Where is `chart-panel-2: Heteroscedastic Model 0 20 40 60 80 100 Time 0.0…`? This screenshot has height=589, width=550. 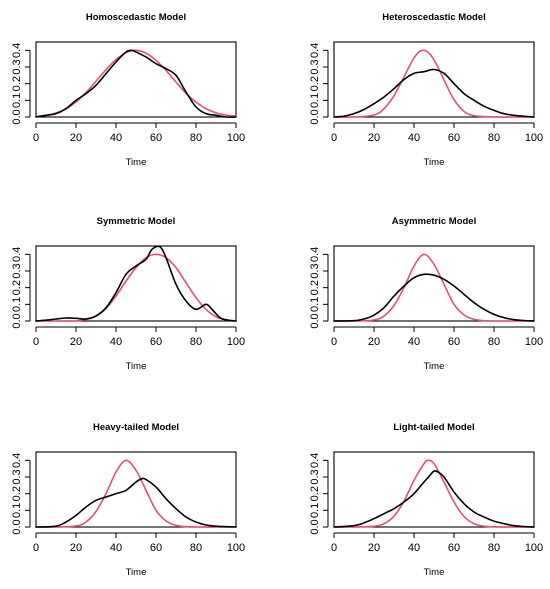 chart-panel-2: Heteroscedastic Model 0 20 40 60 80 100 Time 0.0… is located at coordinates (426, 90).